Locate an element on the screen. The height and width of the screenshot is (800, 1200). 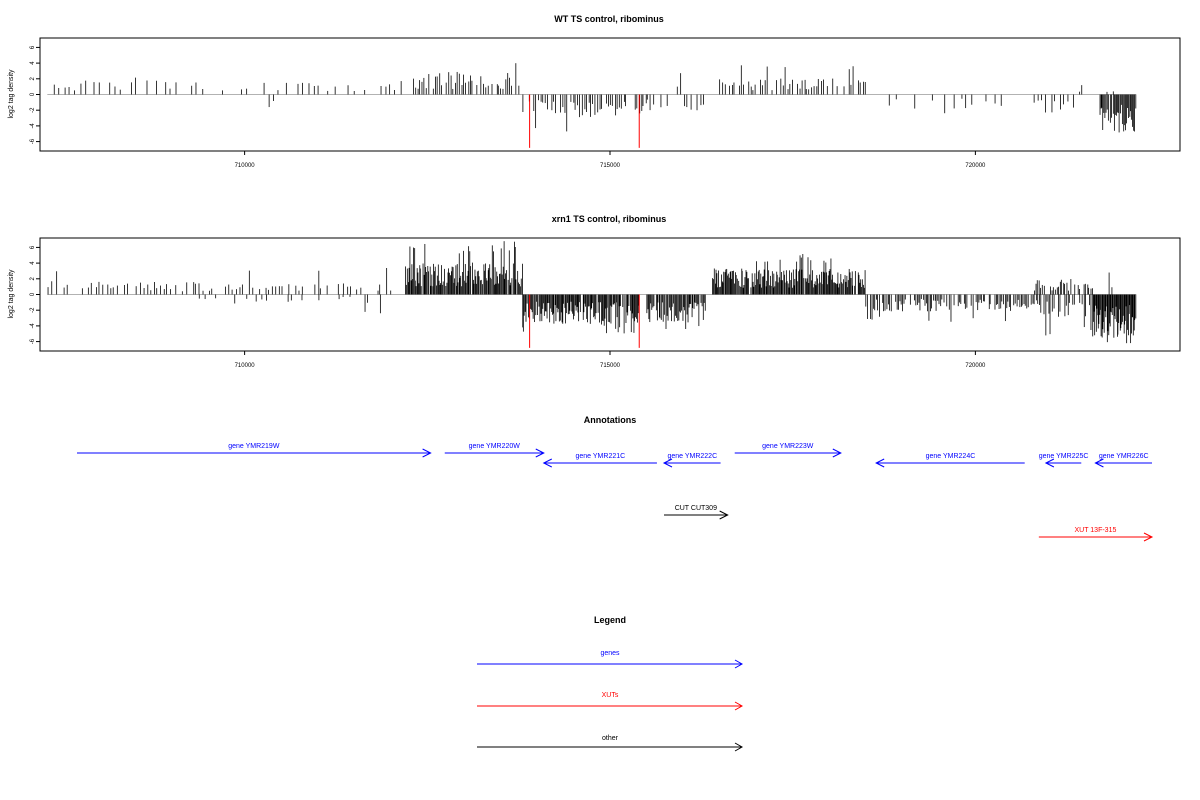
legend-item-genes: genes is located at coordinates (610, 659).